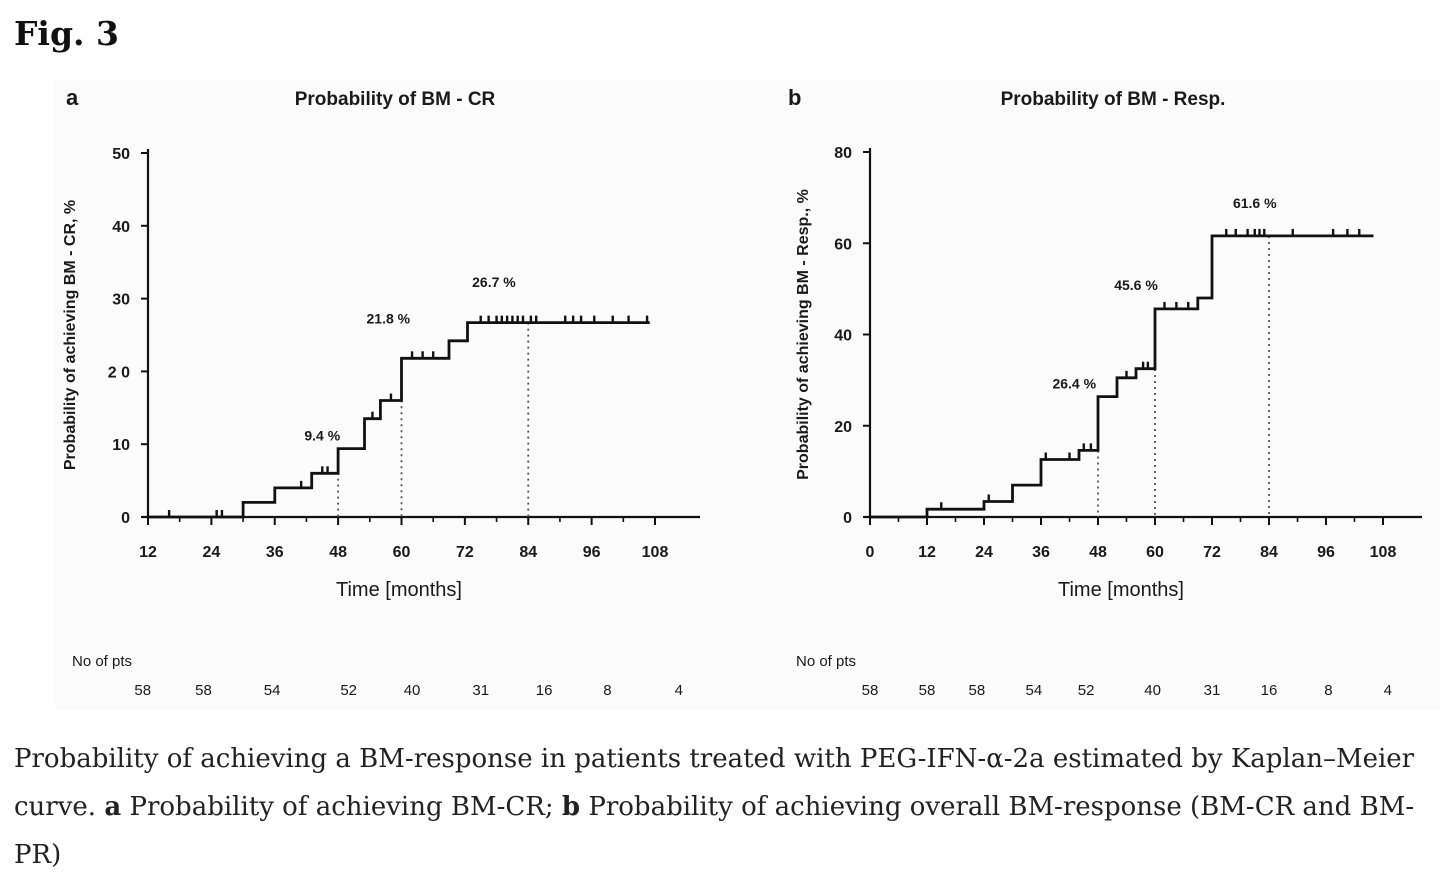  What do you see at coordinates (1074, 384) in the screenshot?
I see `percent-annotation: 26.4 %` at bounding box center [1074, 384].